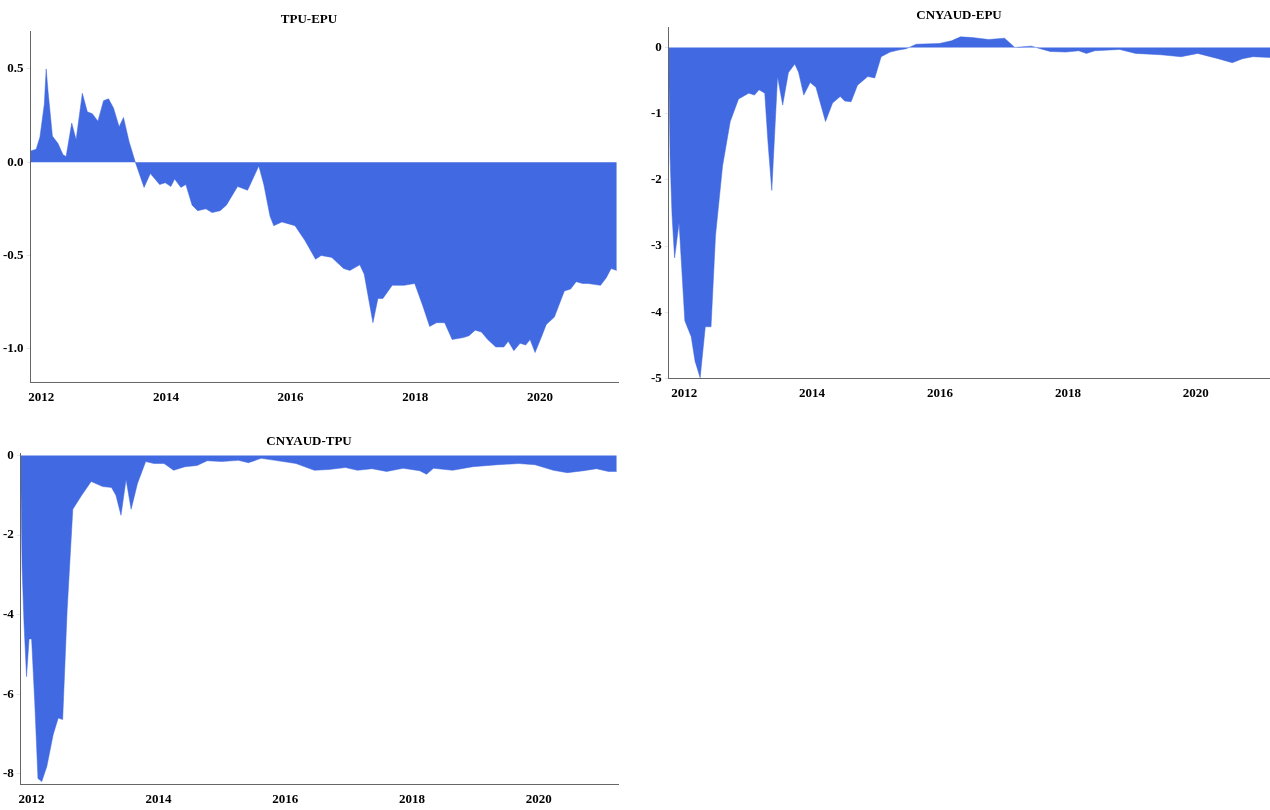 This screenshot has height=810, width=1270. I want to click on y-tick-label: -0.5, so click(13, 254).